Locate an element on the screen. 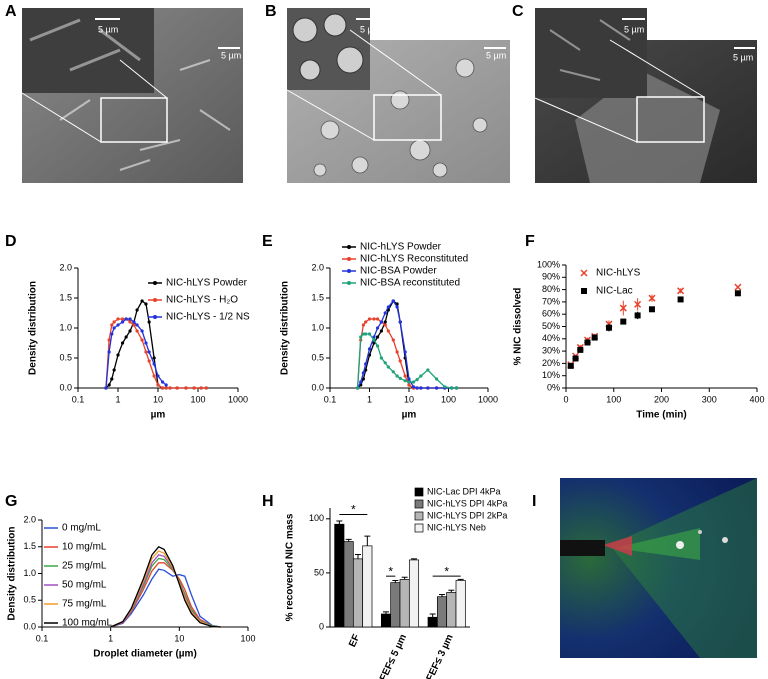 Image resolution: width=768 pixels, height=679 pixels. y-tick-label: 100 is located at coordinates (316, 518).